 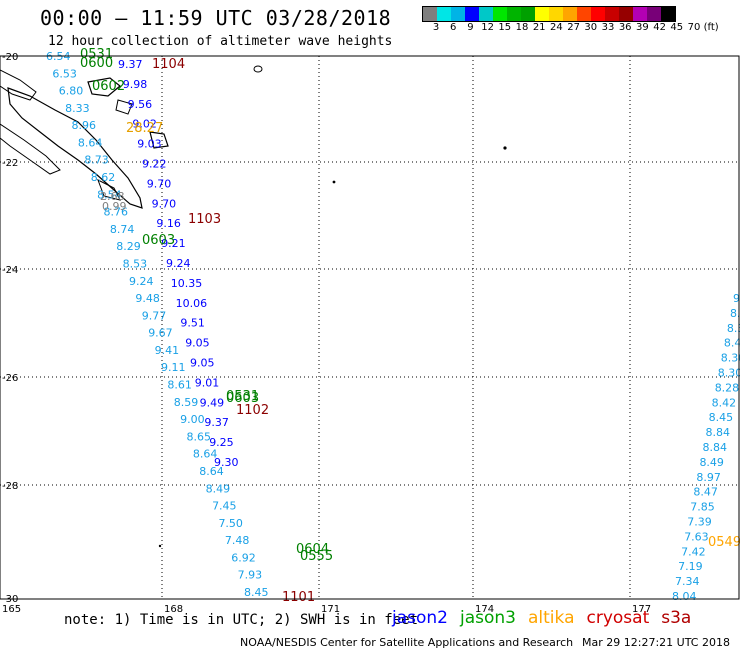 I want to click on wave-height-value: 2.68, so click(x=112, y=196).